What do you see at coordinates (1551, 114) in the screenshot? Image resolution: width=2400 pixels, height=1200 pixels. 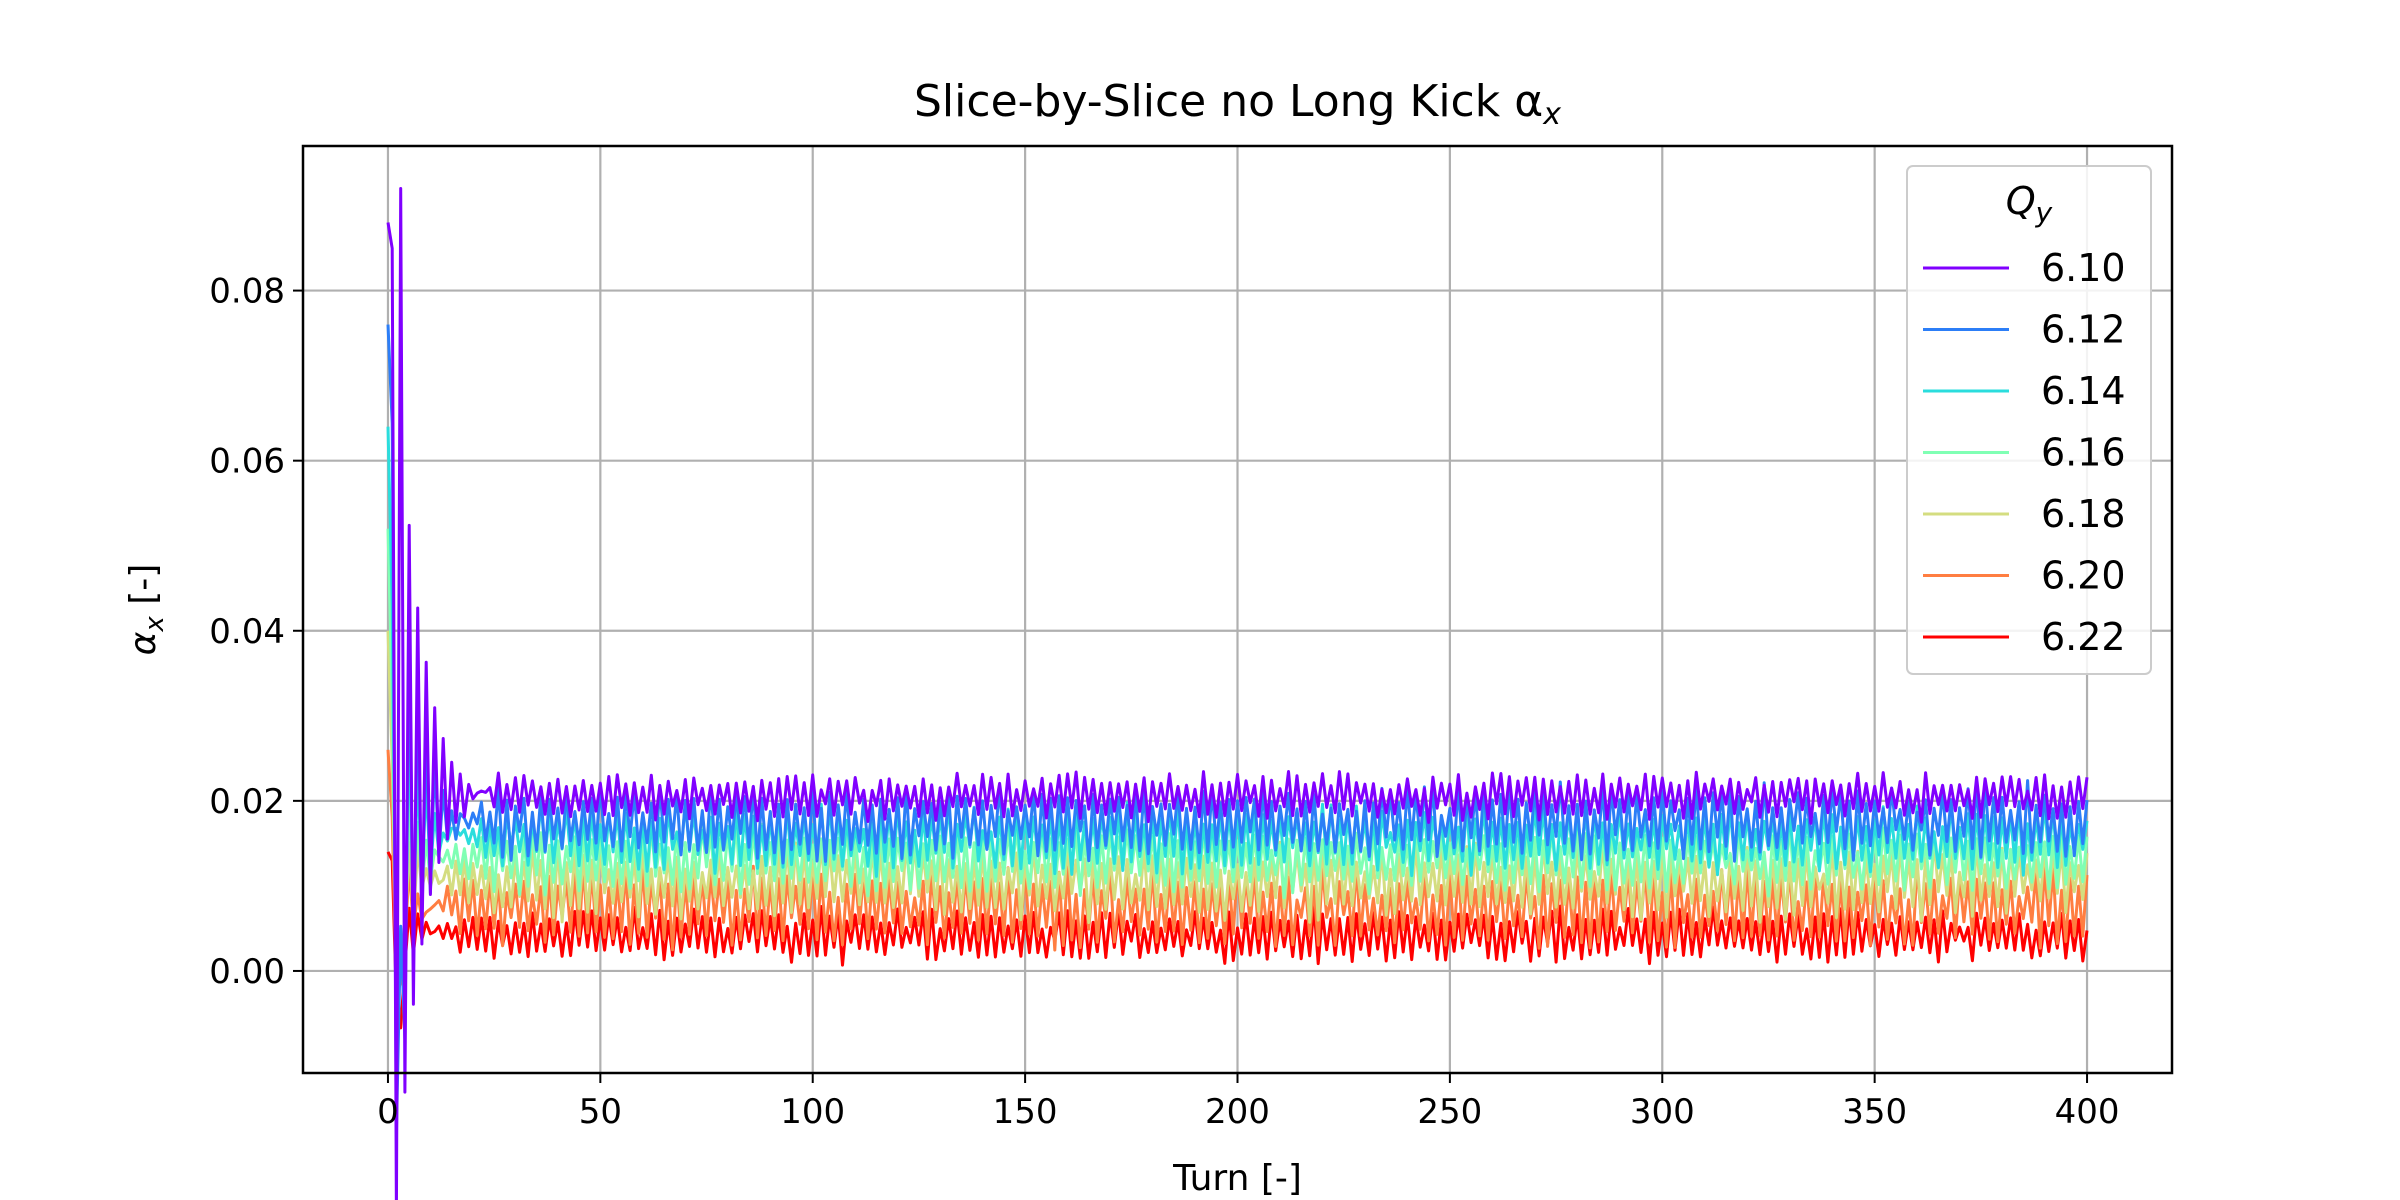 I see `chart-title-subscript: x` at bounding box center [1551, 114].